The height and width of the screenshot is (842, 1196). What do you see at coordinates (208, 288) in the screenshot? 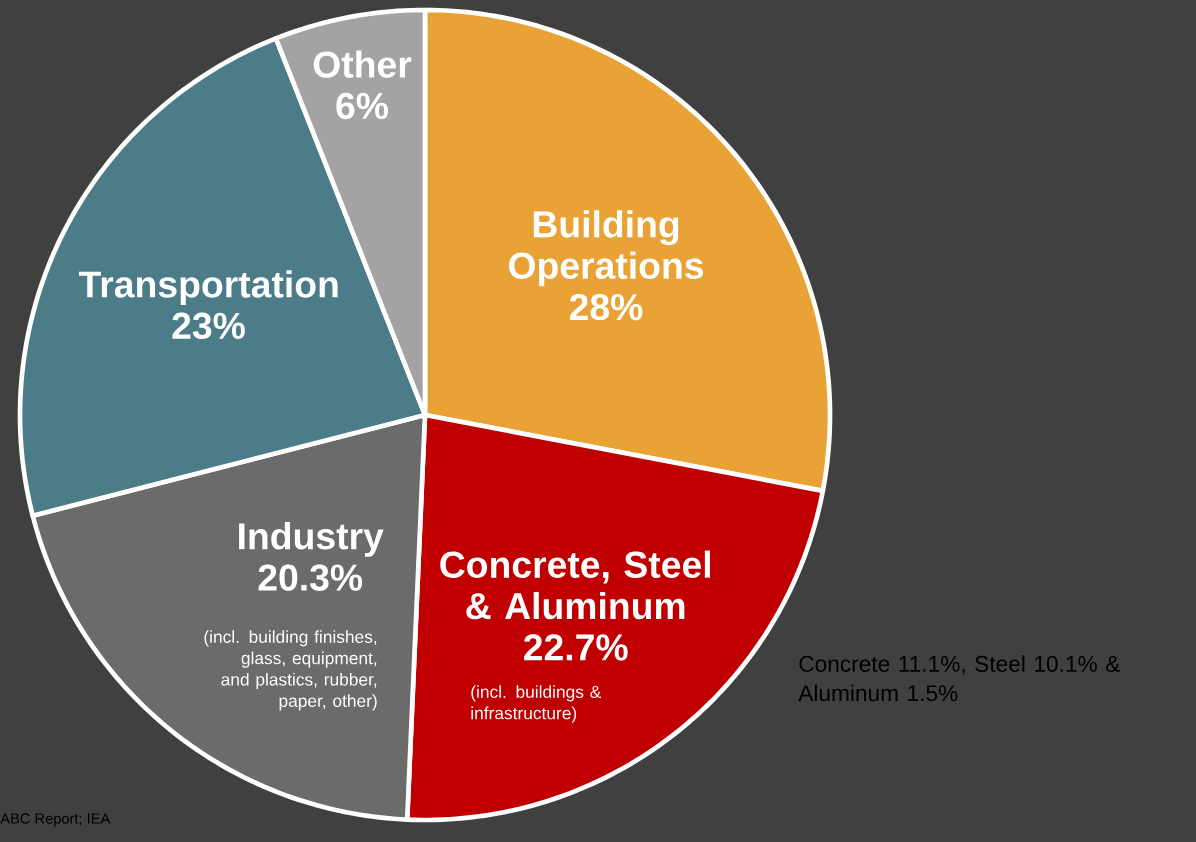
I see `slice-label: Transportation` at bounding box center [208, 288].